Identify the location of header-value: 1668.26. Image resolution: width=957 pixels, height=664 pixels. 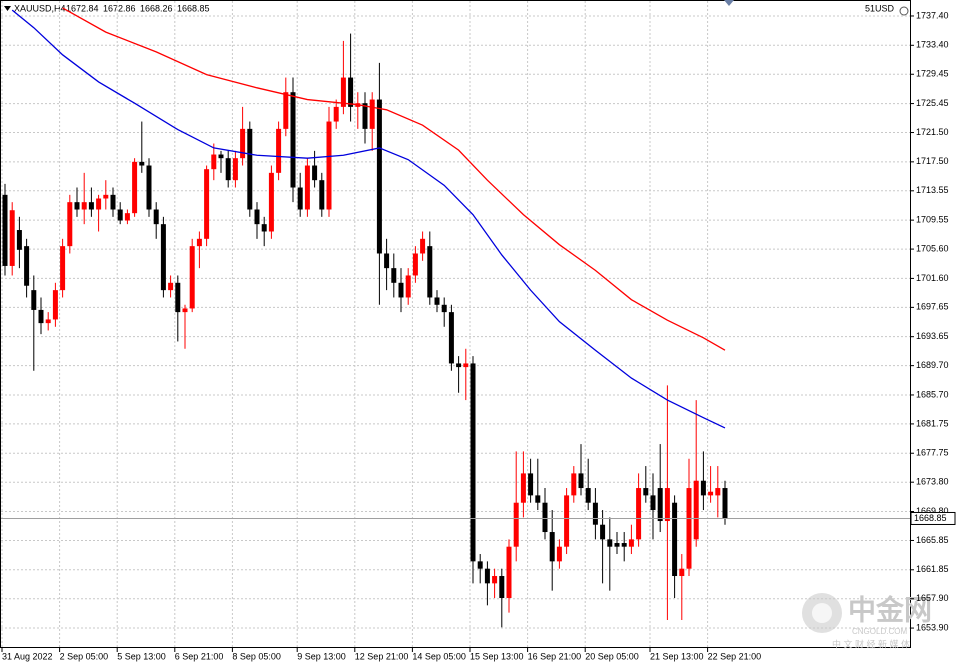
(156, 8).